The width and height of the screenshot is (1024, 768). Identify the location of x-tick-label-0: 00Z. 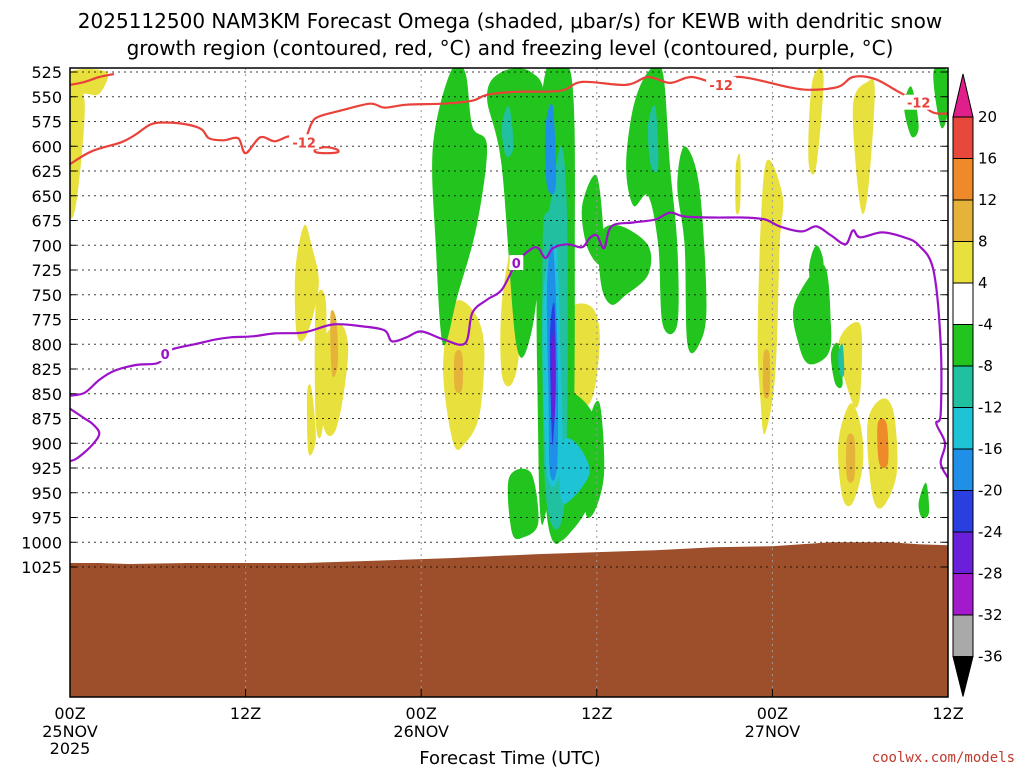
(69, 713).